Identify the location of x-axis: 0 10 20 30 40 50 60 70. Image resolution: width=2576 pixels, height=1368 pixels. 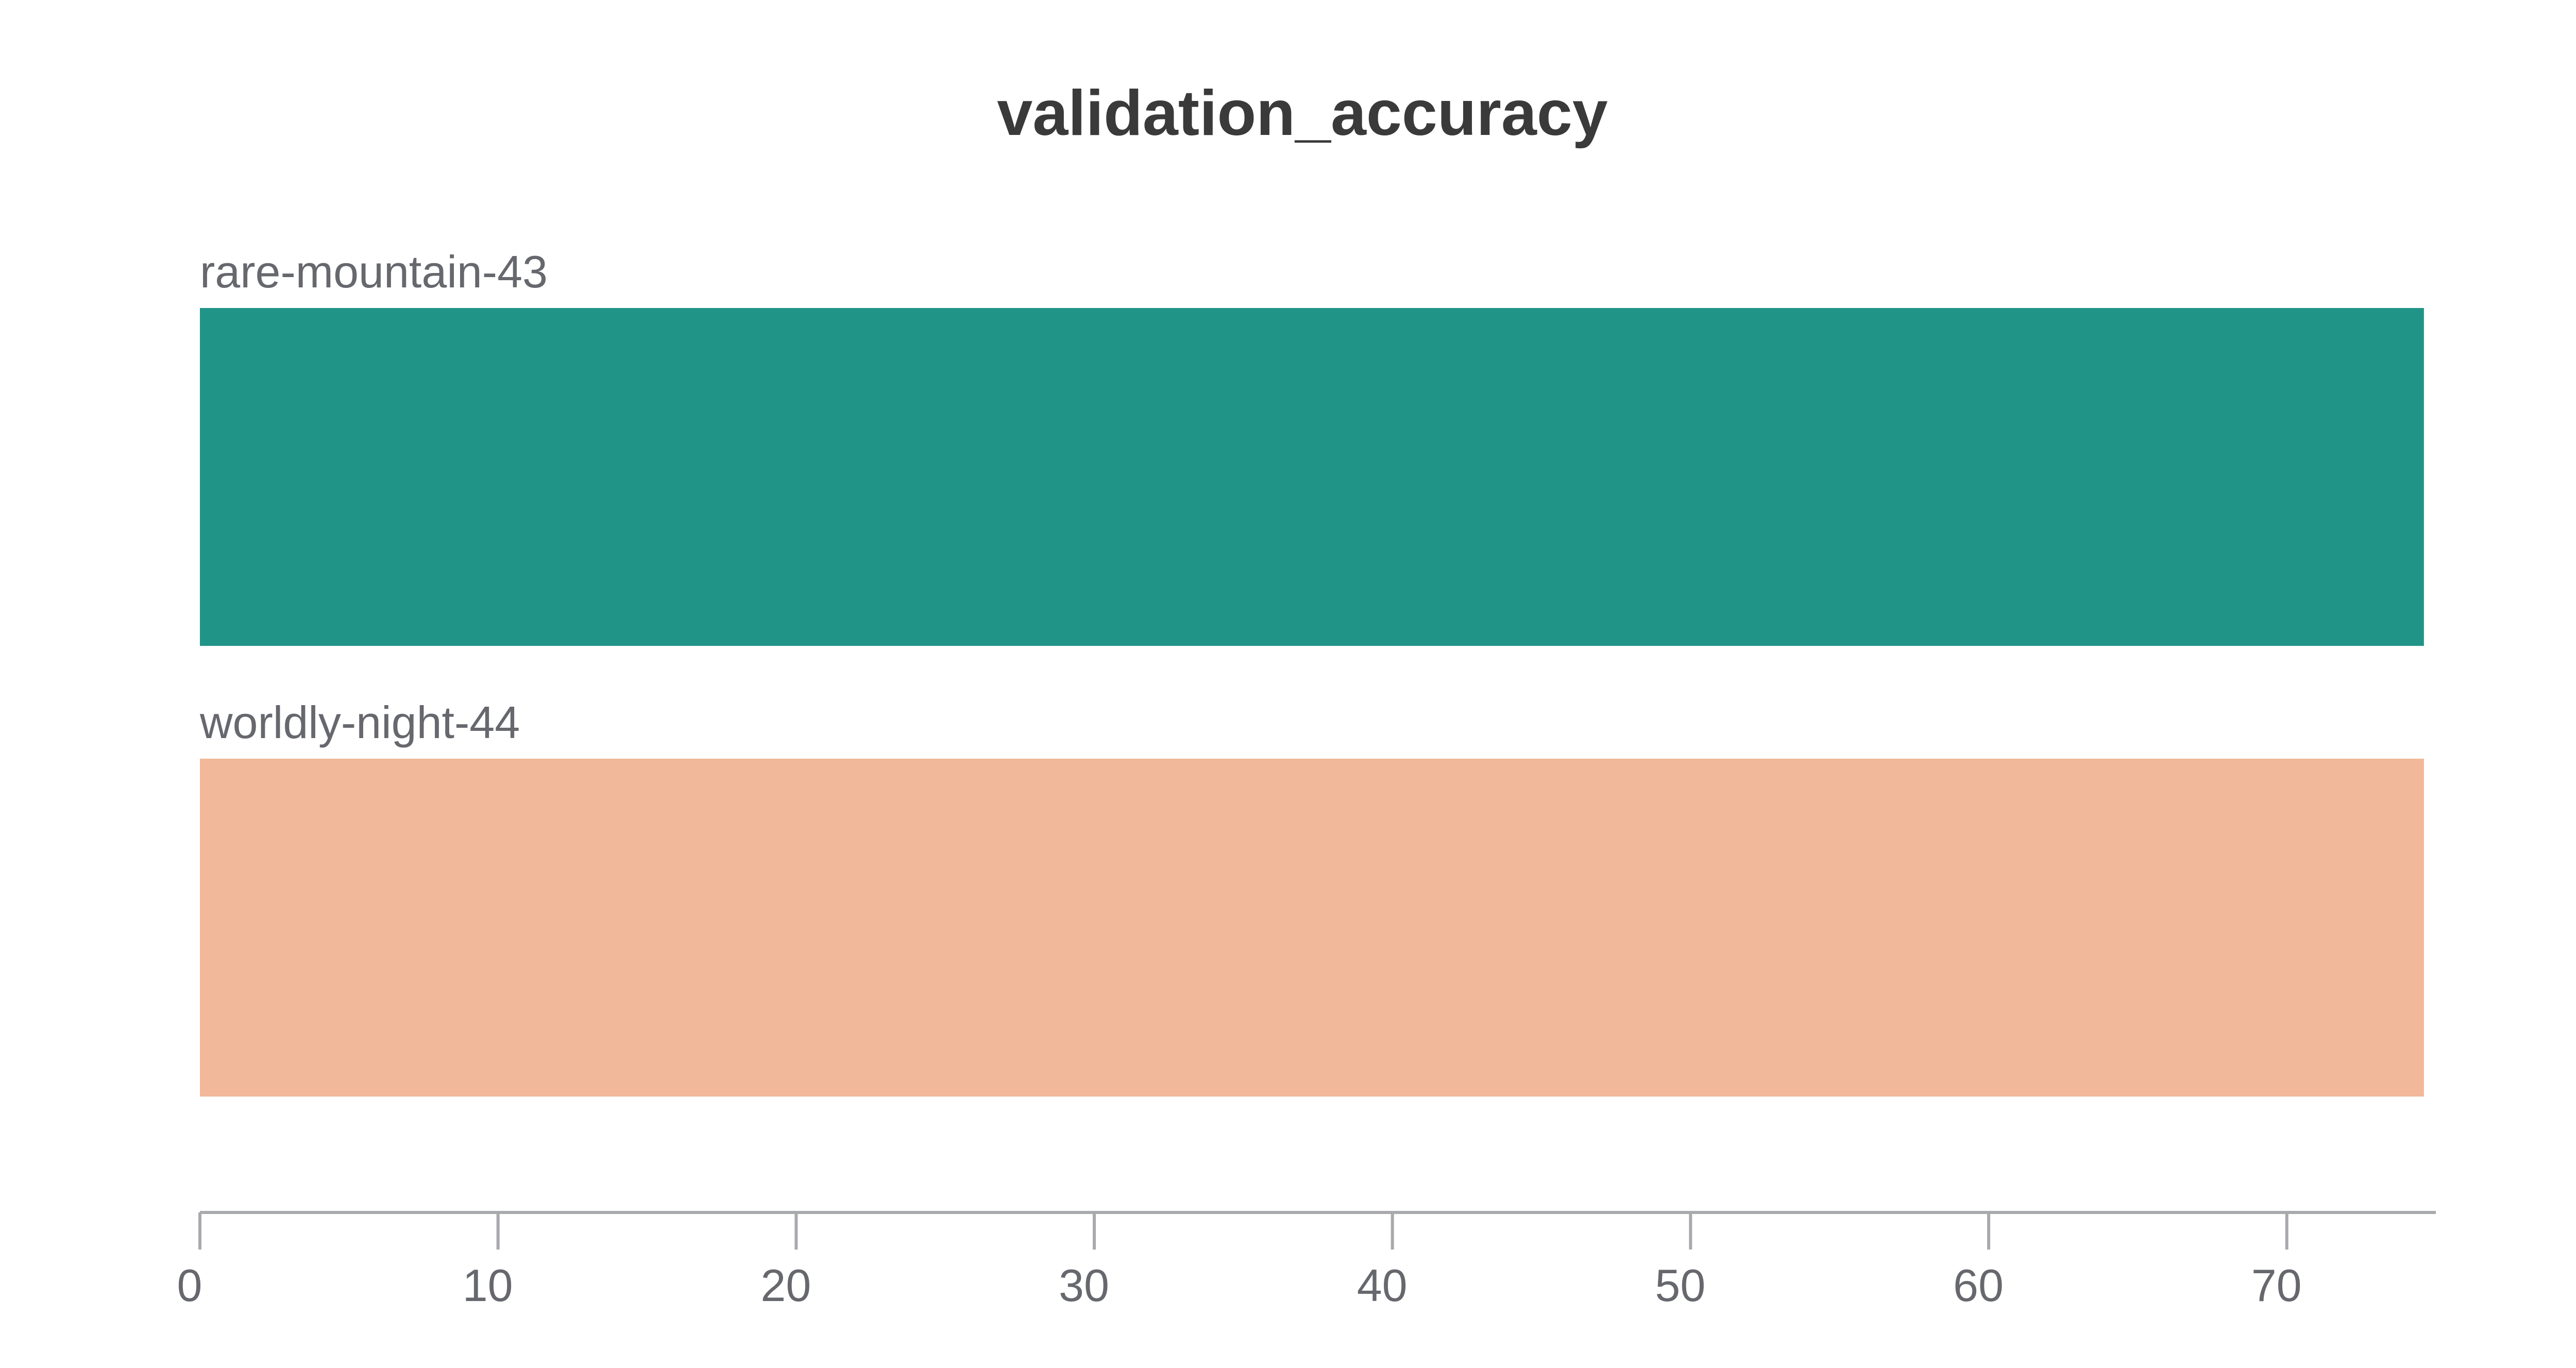
(1306, 1261).